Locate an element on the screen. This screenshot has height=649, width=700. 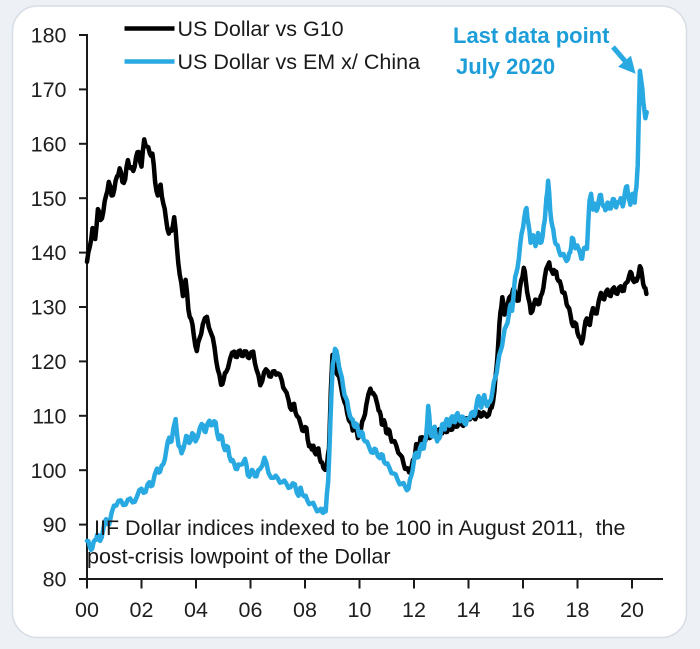
svg-text: 18 is located at coordinates (578, 610).